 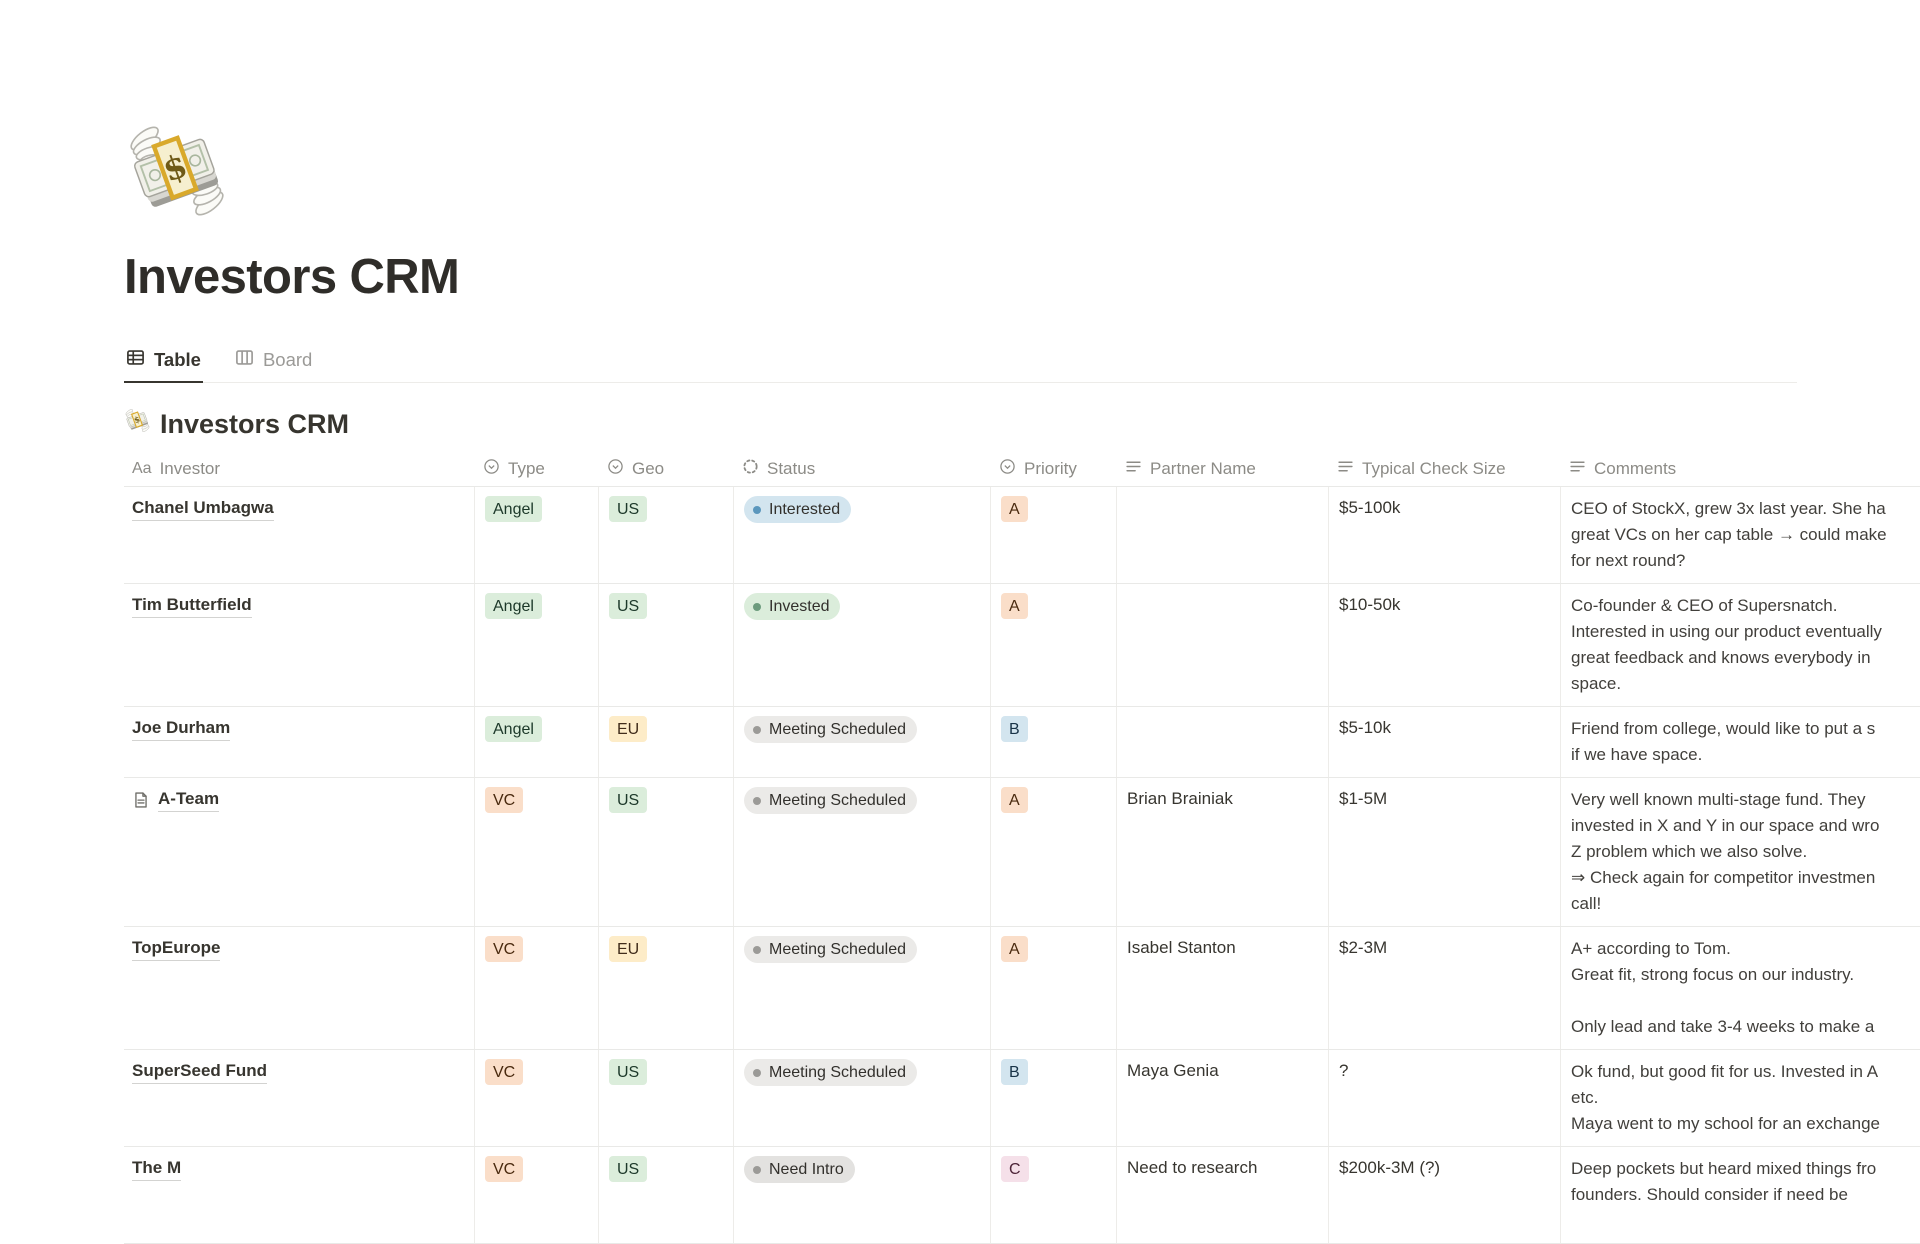 What do you see at coordinates (1445, 469) in the screenshot?
I see `column-header-typical-check-size: Typical Check Size` at bounding box center [1445, 469].